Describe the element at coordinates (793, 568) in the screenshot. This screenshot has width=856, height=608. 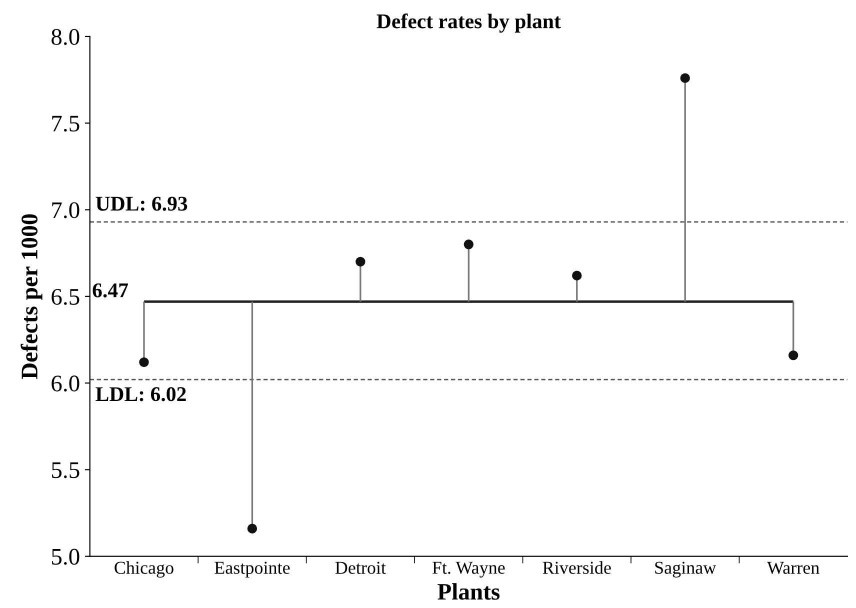
I see `x-tick-label: Warren` at that location.